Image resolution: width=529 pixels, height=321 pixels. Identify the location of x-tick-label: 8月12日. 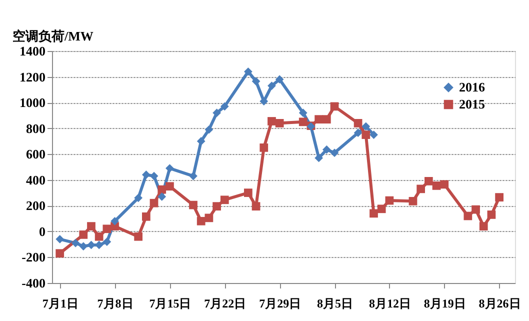
(389, 303).